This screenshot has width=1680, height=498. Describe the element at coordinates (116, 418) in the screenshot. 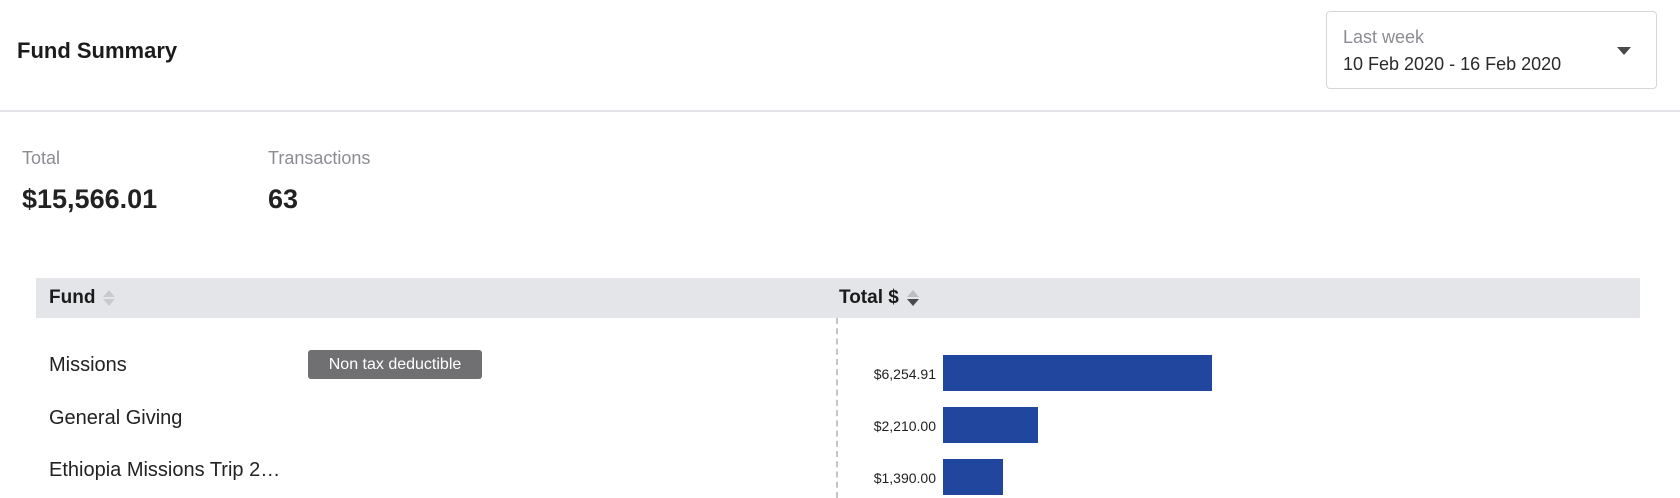

I see `fund-name: General Giving` at that location.